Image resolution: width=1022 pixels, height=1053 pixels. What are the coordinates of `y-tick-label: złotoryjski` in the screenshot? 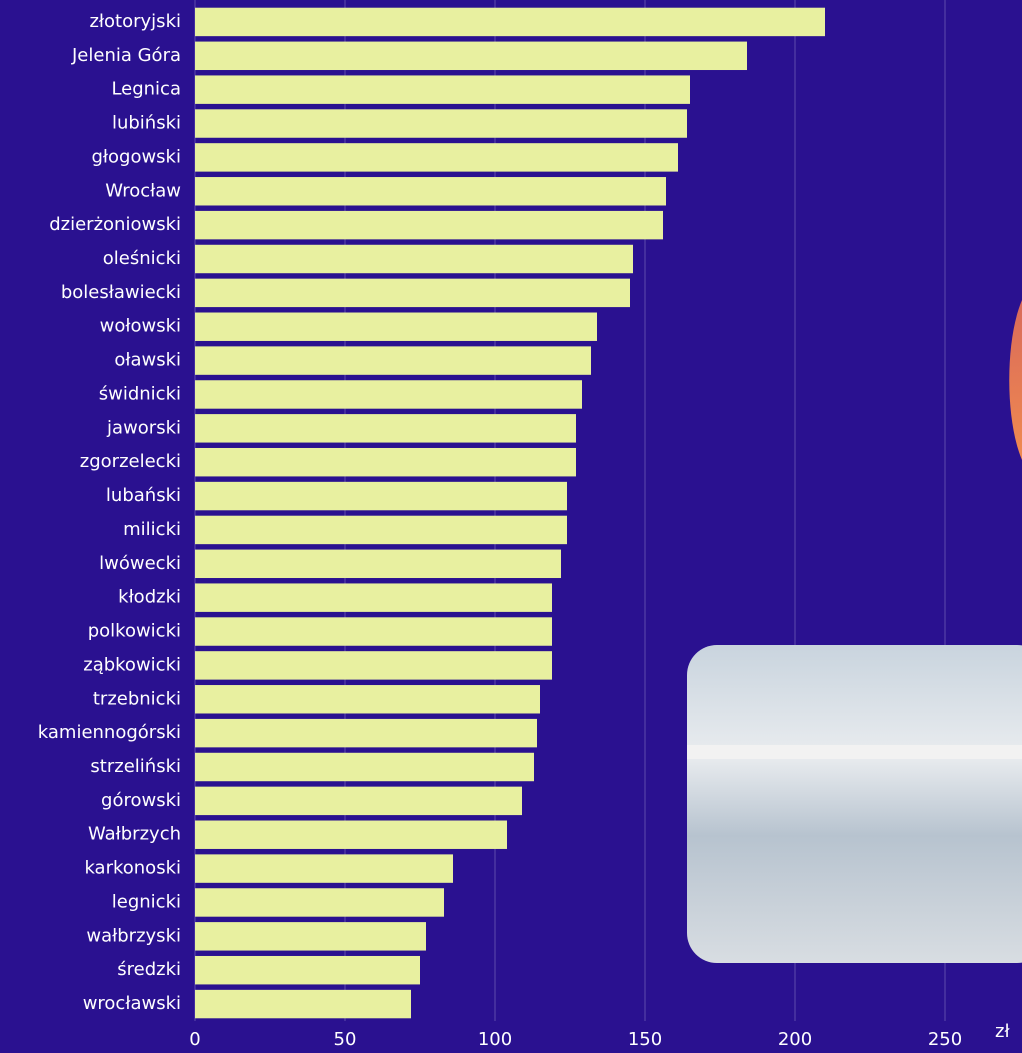 It's located at (135, 21).